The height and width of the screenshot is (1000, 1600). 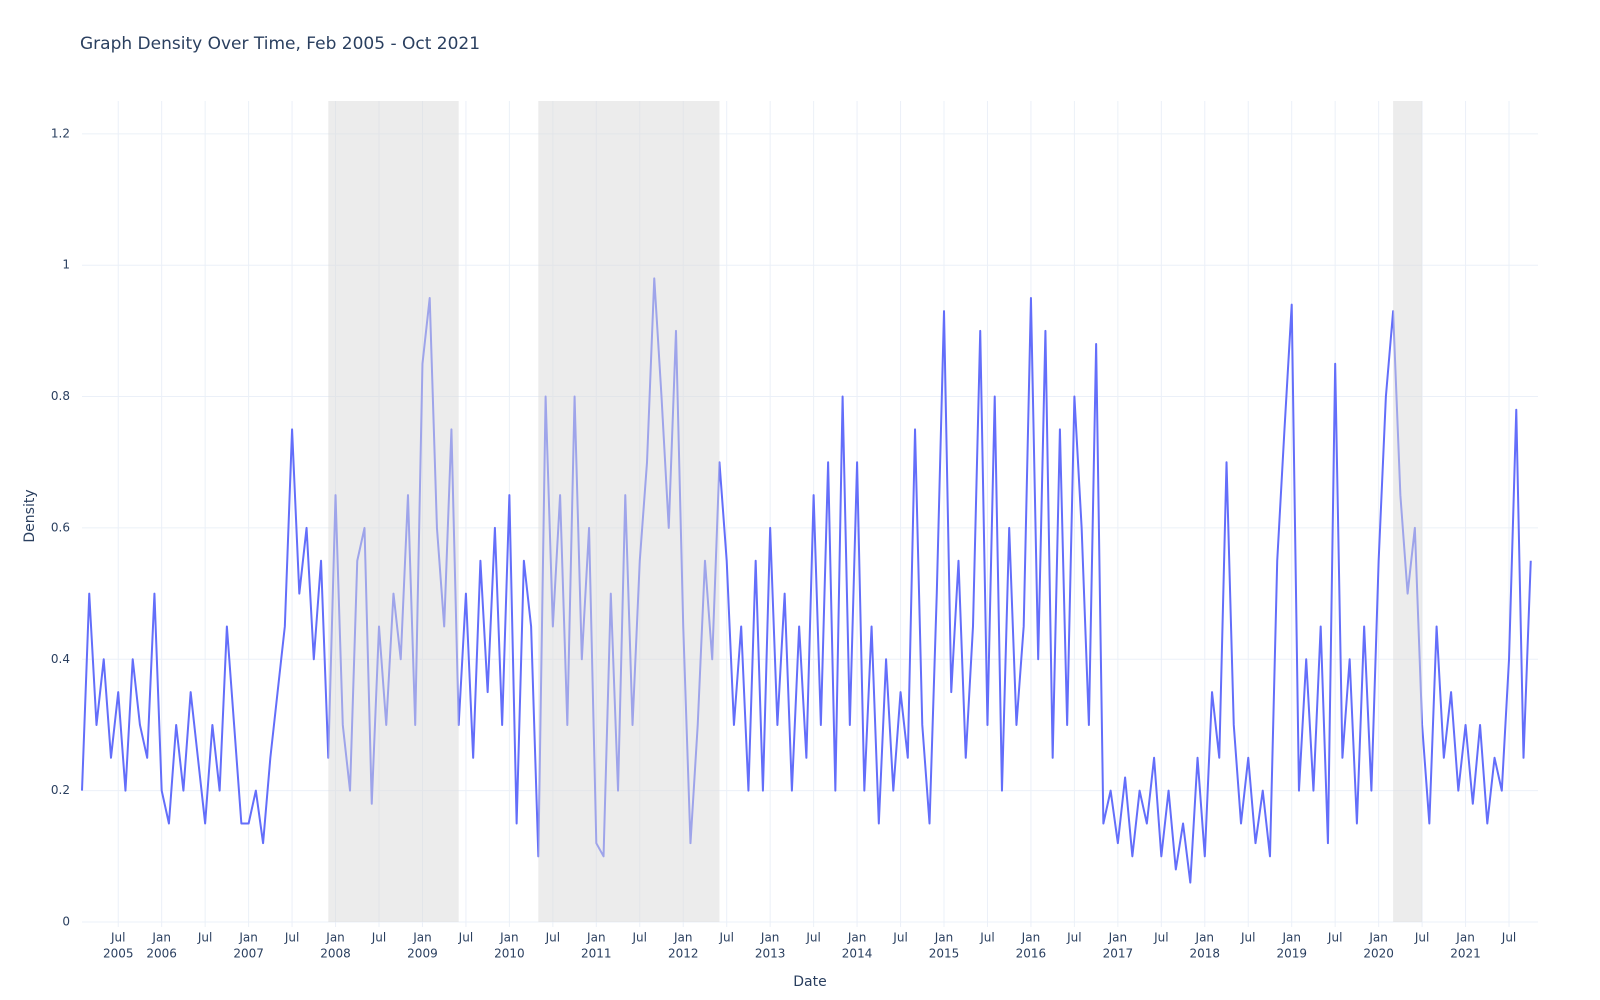 I want to click on x-tick-year: 2010, so click(x=509, y=954).